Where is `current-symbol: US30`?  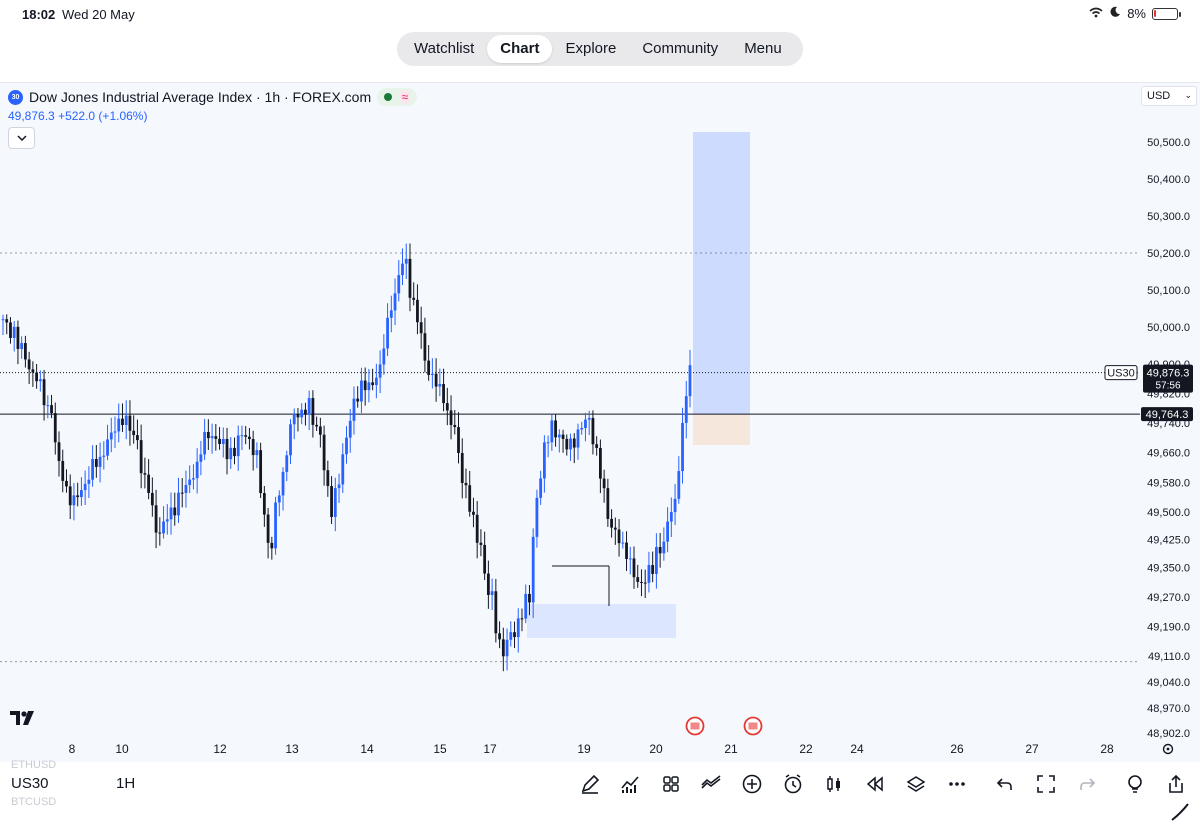 current-symbol: US30 is located at coordinates (30, 783).